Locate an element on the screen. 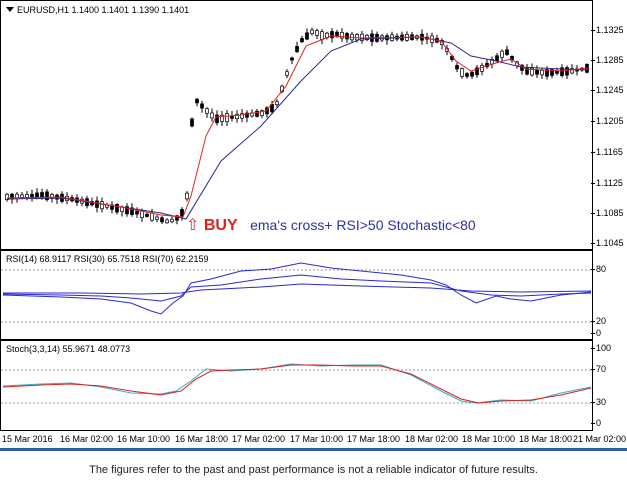 The image size is (627, 495). price-tick: 1.1285 is located at coordinates (607, 60).